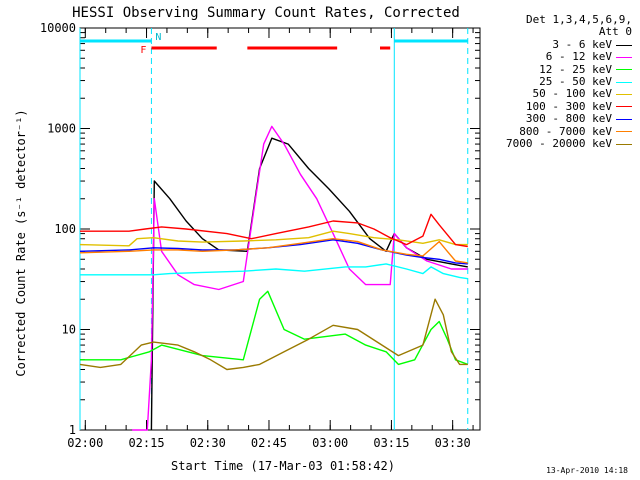  Describe the element at coordinates (565, 131) in the screenshot. I see `legend-entry-label: 800 - 7000 keV` at that location.